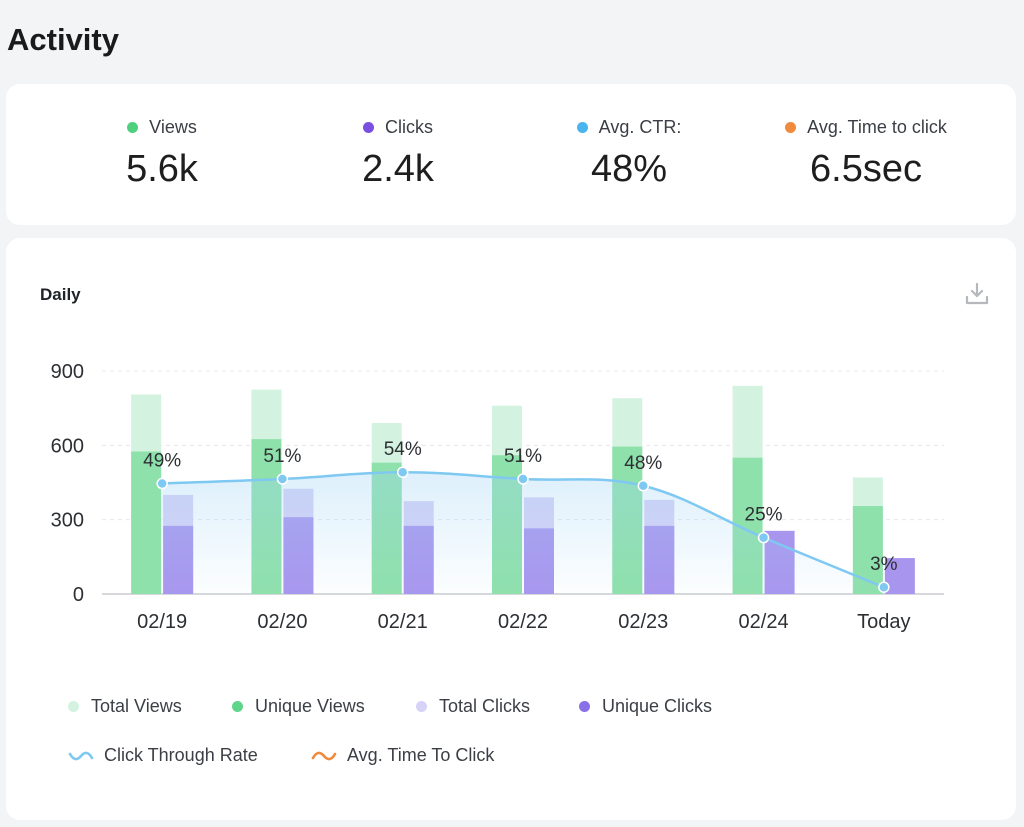 This screenshot has height=827, width=1024. Describe the element at coordinates (60, 294) in the screenshot. I see `chart-title: Daily` at that location.